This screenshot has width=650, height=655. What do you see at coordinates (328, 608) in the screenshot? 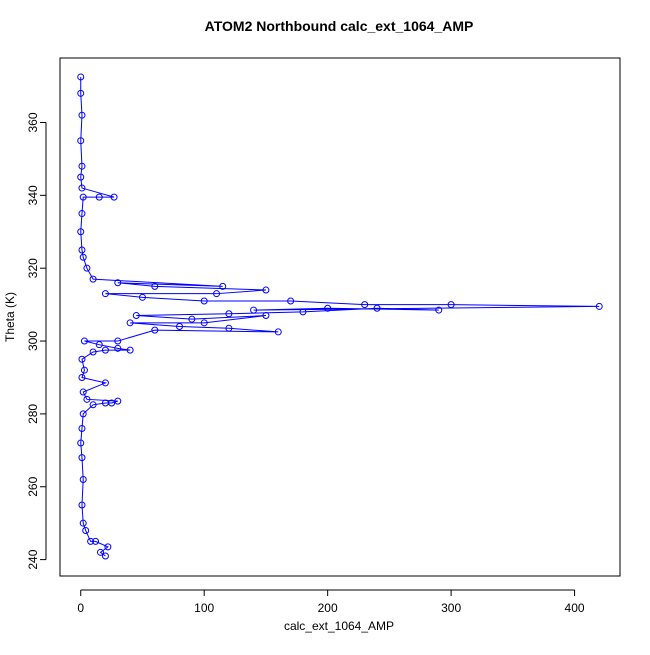
I see `x-tick-label: 200` at bounding box center [328, 608].